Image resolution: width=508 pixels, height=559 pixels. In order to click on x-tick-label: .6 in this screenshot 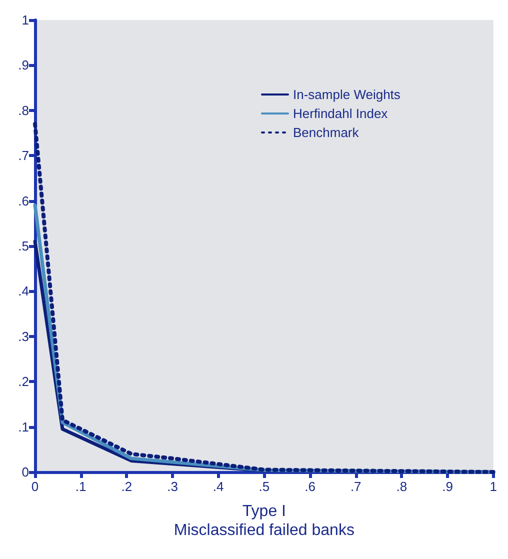, I will do `click(310, 486)`.